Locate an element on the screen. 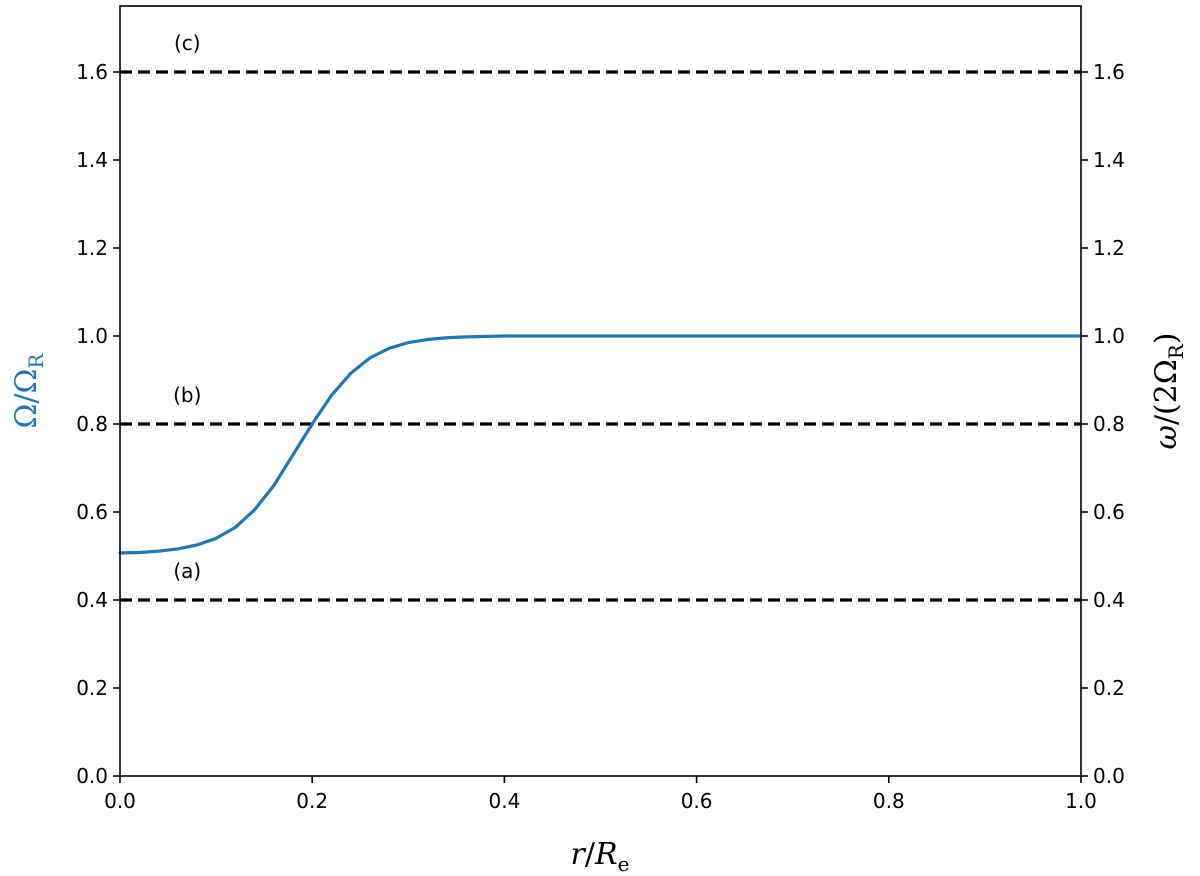 The height and width of the screenshot is (876, 1200). annotations: (a) (b) (c) is located at coordinates (187, 307).